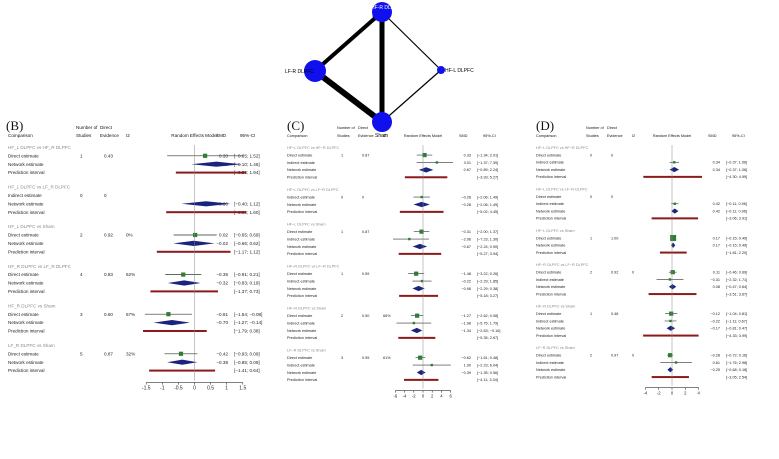  What do you see at coordinates (736, 177) in the screenshot?
I see `row-ci: [−4.30; 4.99]` at bounding box center [736, 177].